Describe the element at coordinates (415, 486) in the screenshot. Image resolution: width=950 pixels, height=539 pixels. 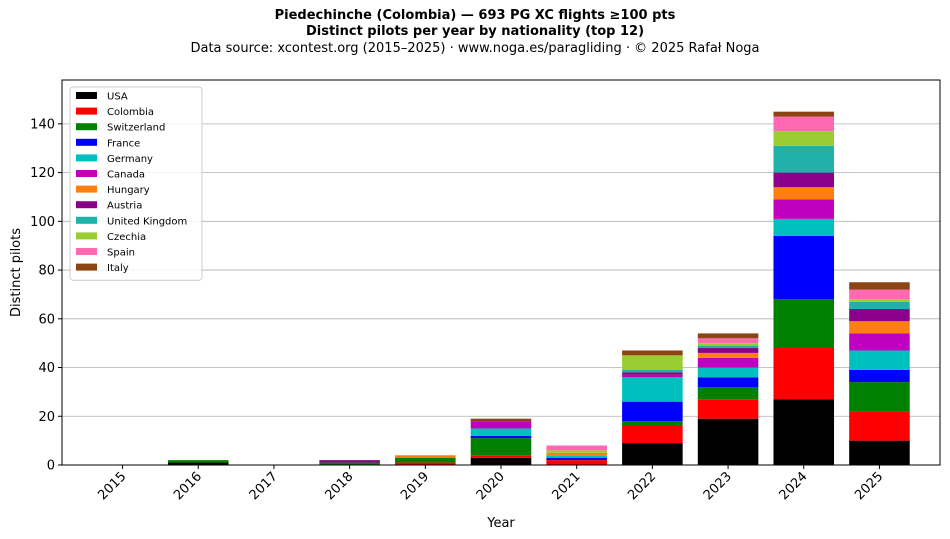
I see `x-tick-label: 2019` at that location.